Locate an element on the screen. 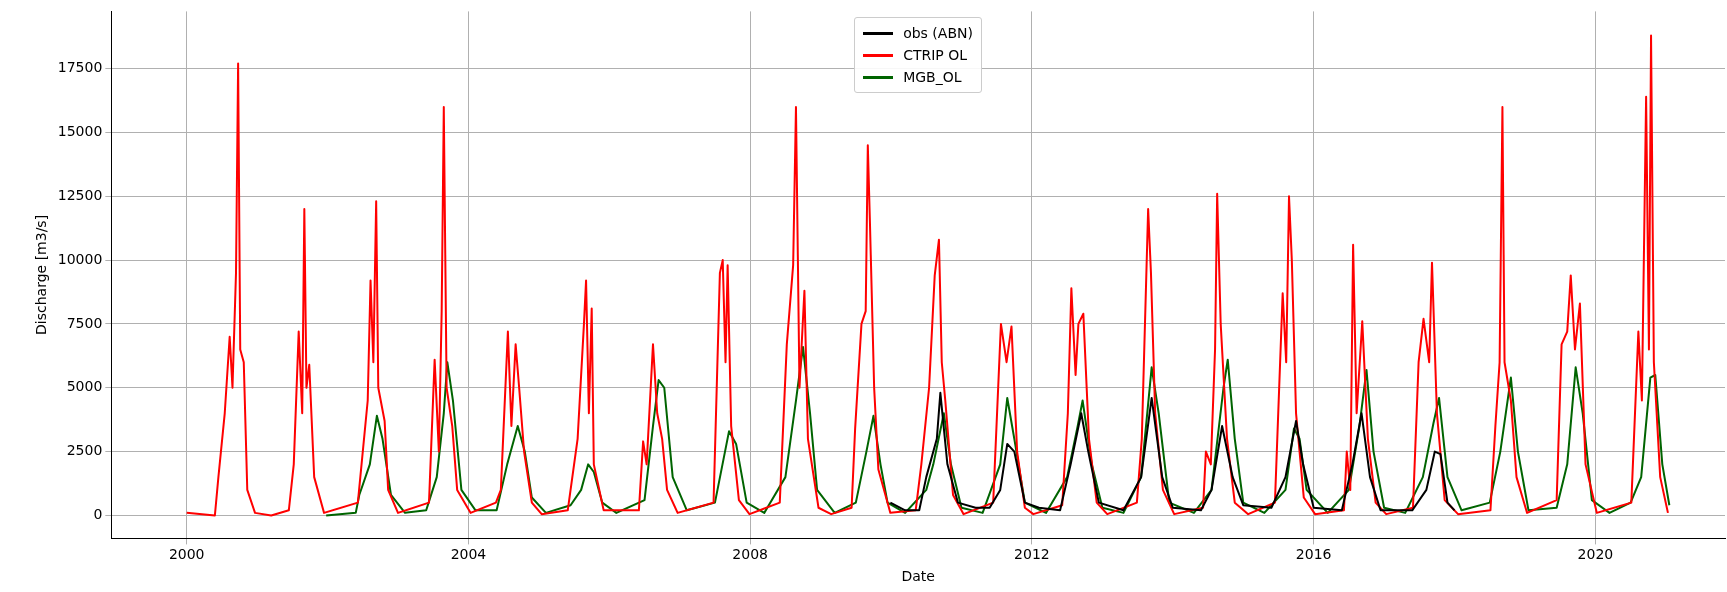 The image size is (1727, 592). y-tick-label: 2500 is located at coordinates (84, 450).